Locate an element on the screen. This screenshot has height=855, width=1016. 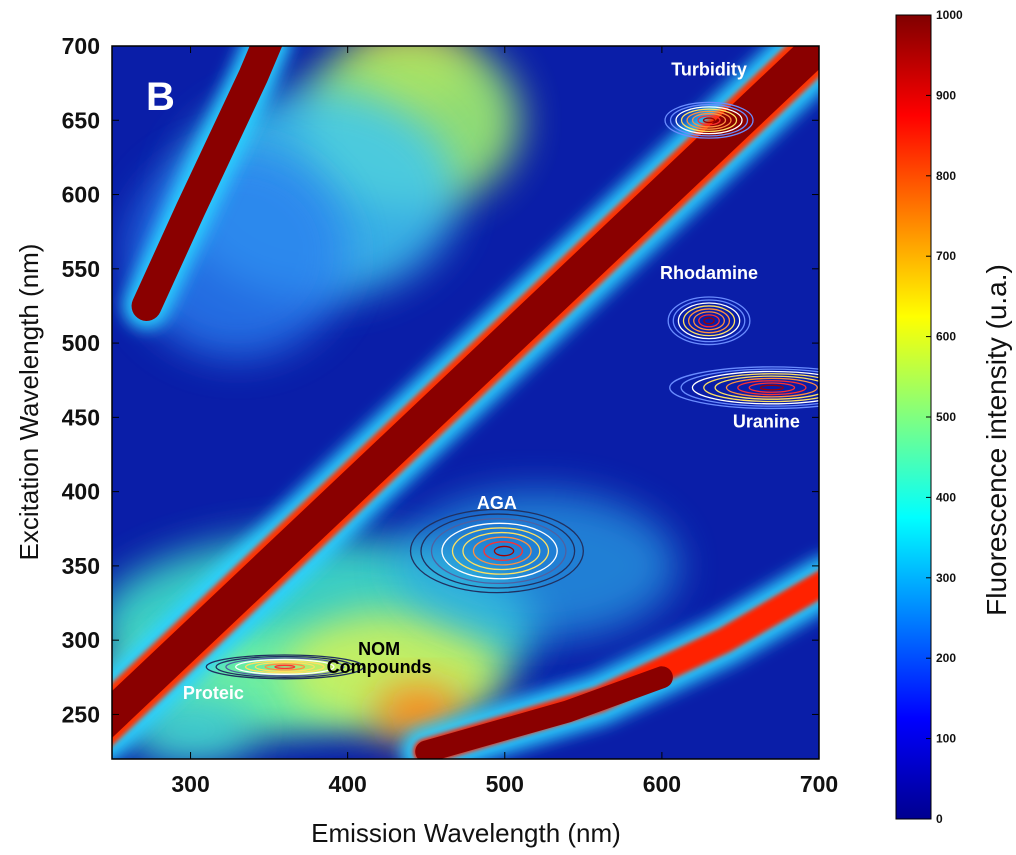
x-tick-label: 500 is located at coordinates (505, 784).